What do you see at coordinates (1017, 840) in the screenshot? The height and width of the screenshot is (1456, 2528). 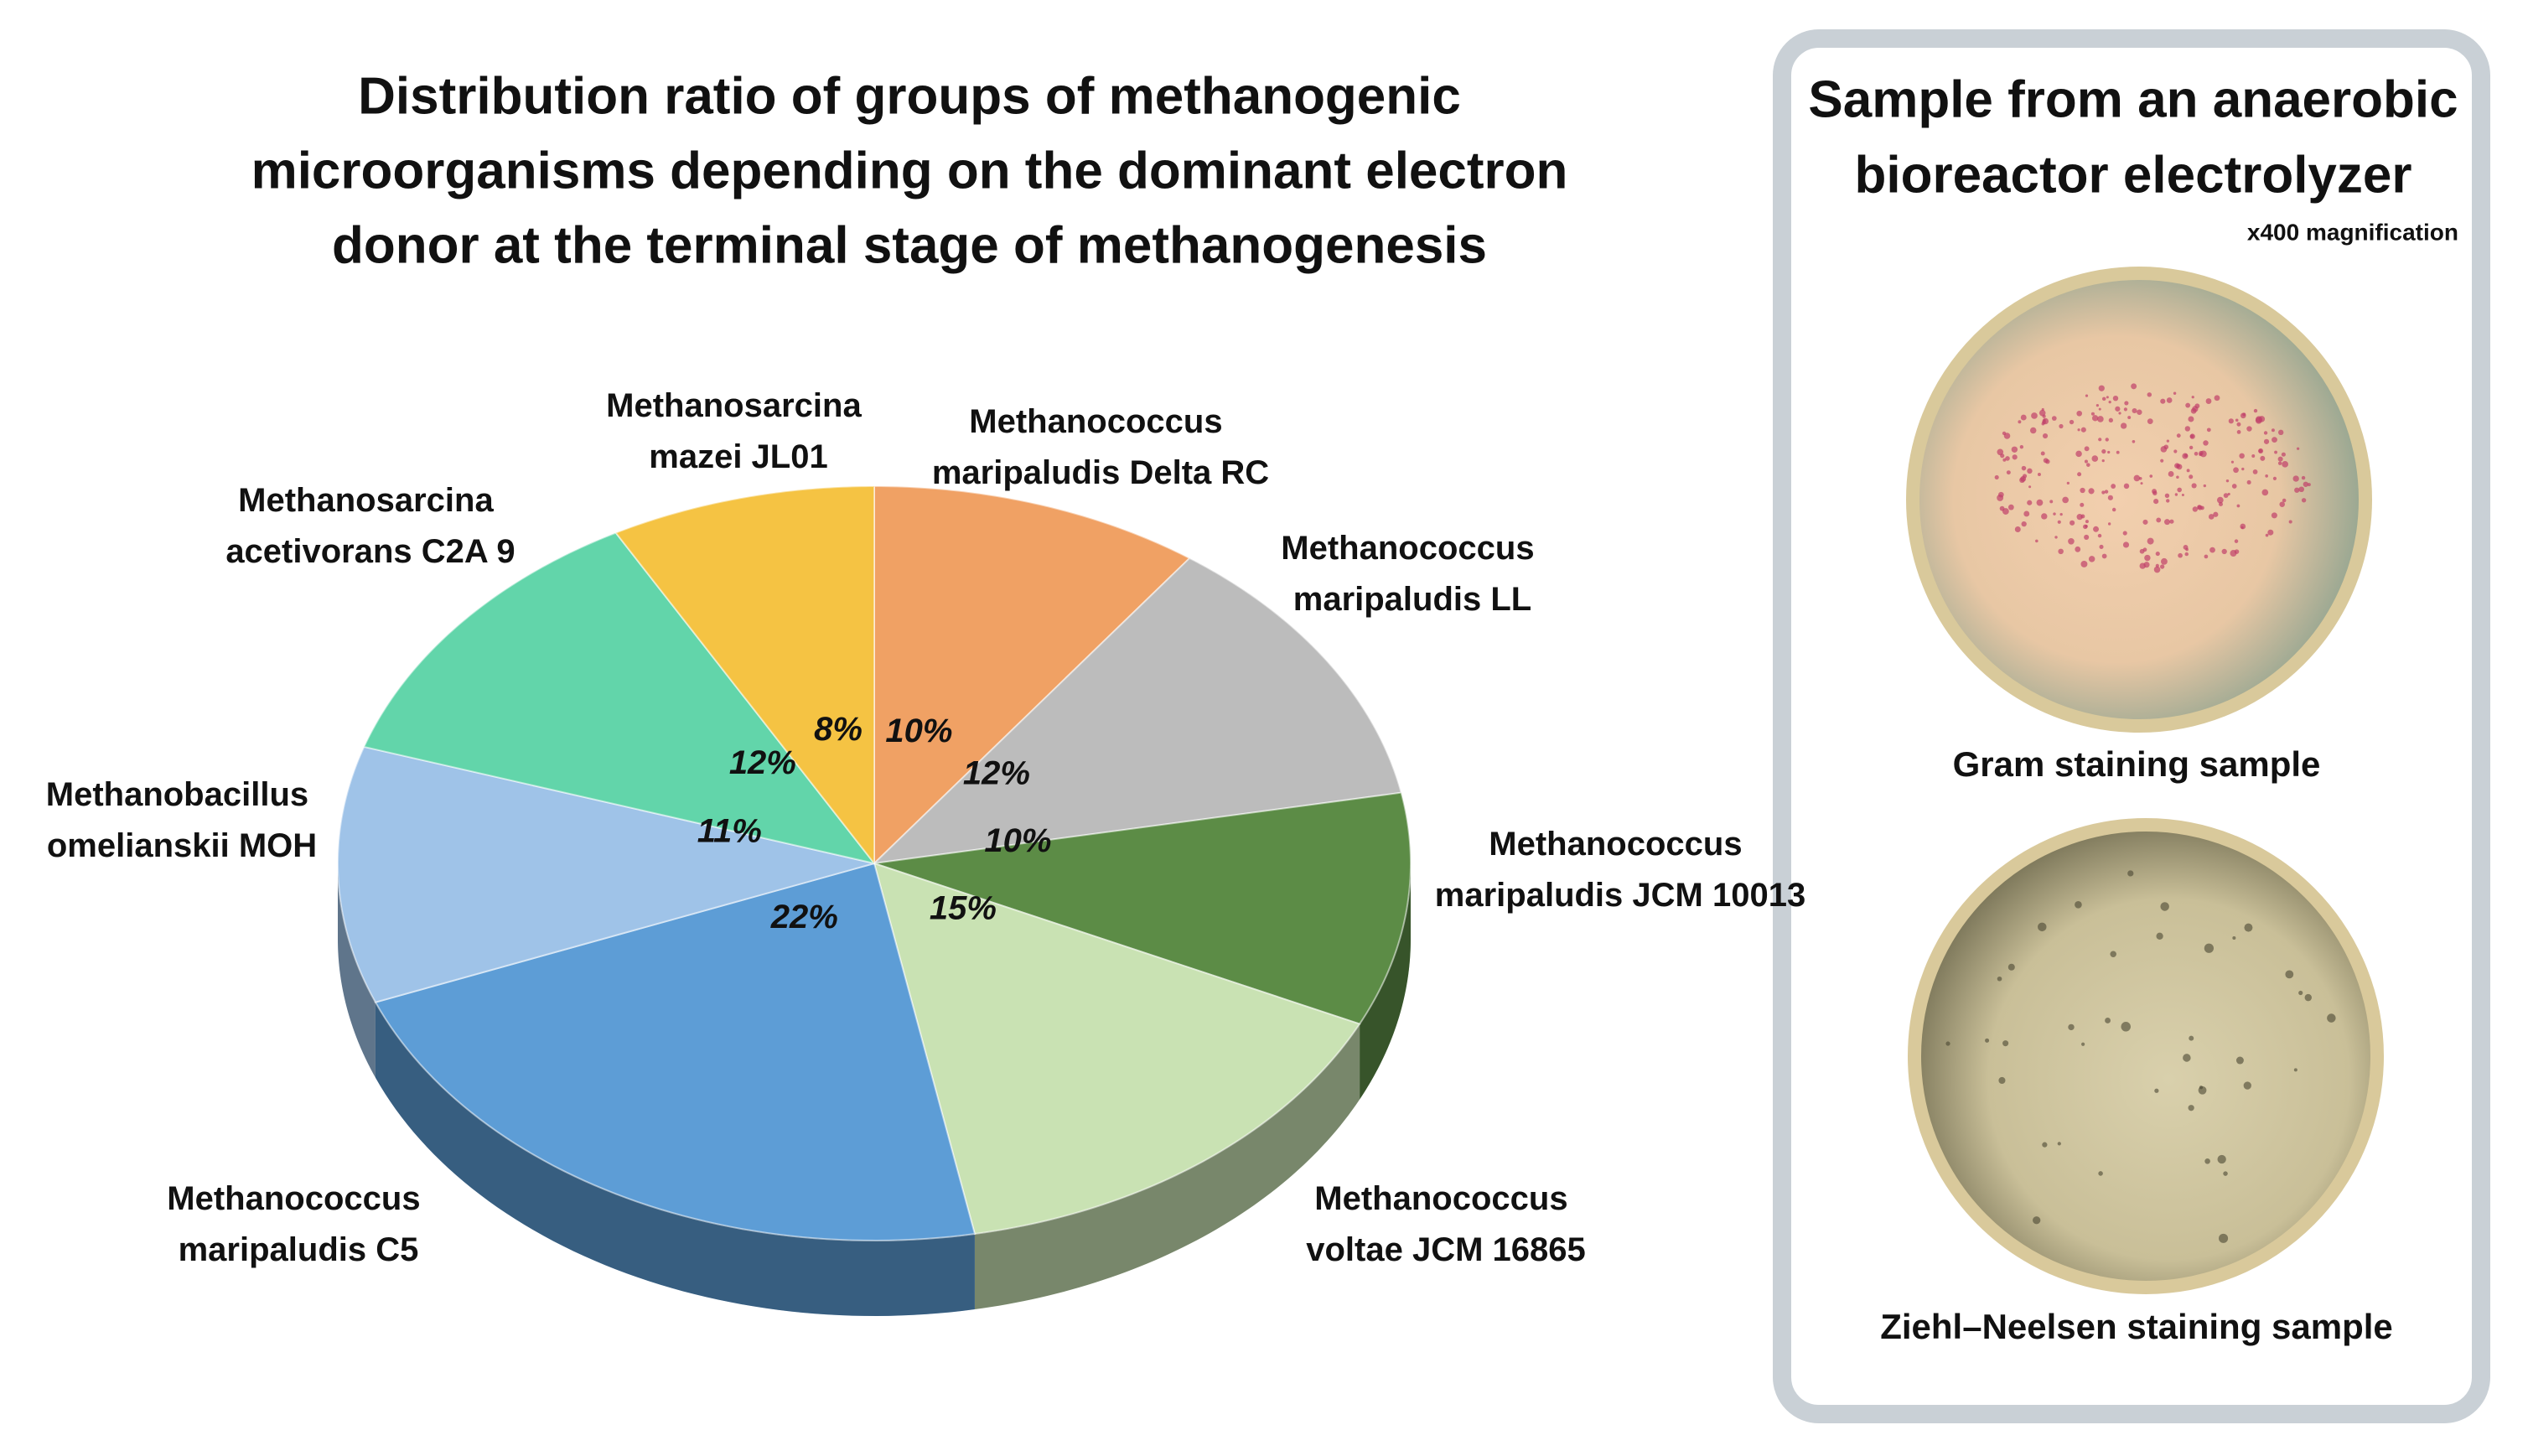 I see `value-label: 10%` at bounding box center [1017, 840].